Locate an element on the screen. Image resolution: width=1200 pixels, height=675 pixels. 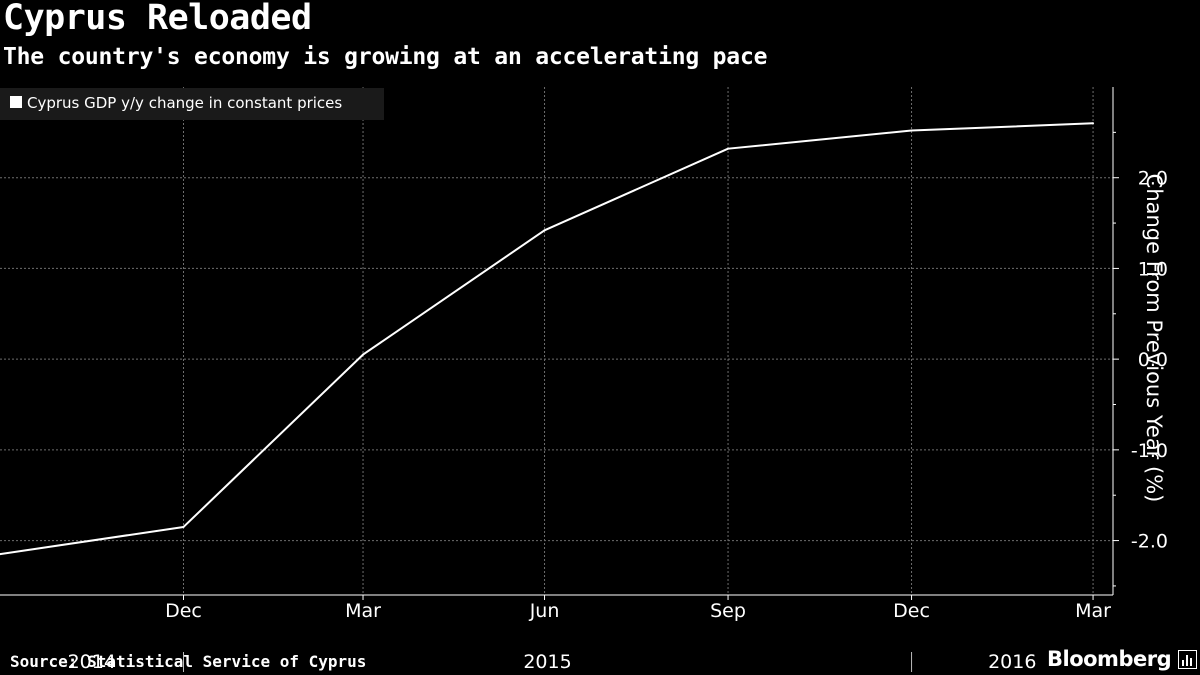
legend-label: Cyprus GDP y/y change in constant prices is located at coordinates (184, 103).